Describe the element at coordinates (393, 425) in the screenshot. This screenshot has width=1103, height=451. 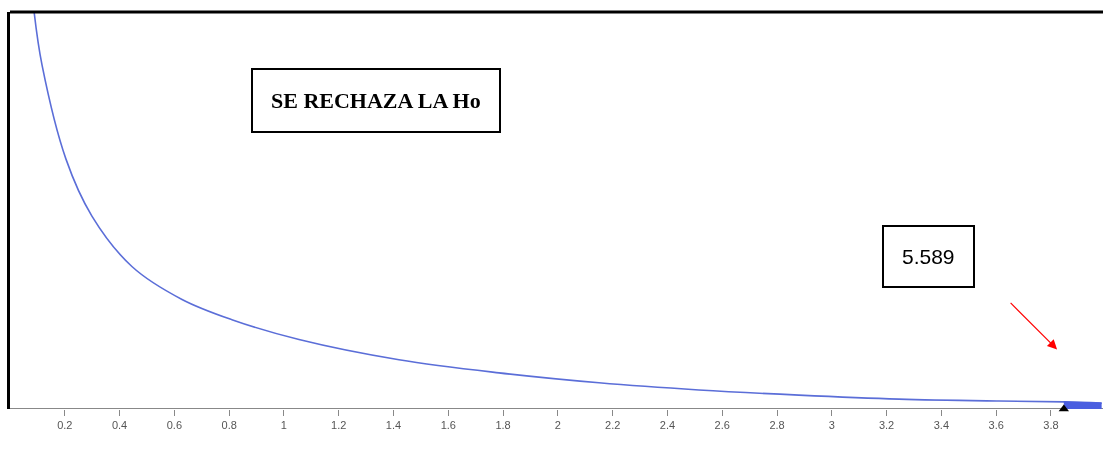
I see `x-tick-label: 1.4` at that location.